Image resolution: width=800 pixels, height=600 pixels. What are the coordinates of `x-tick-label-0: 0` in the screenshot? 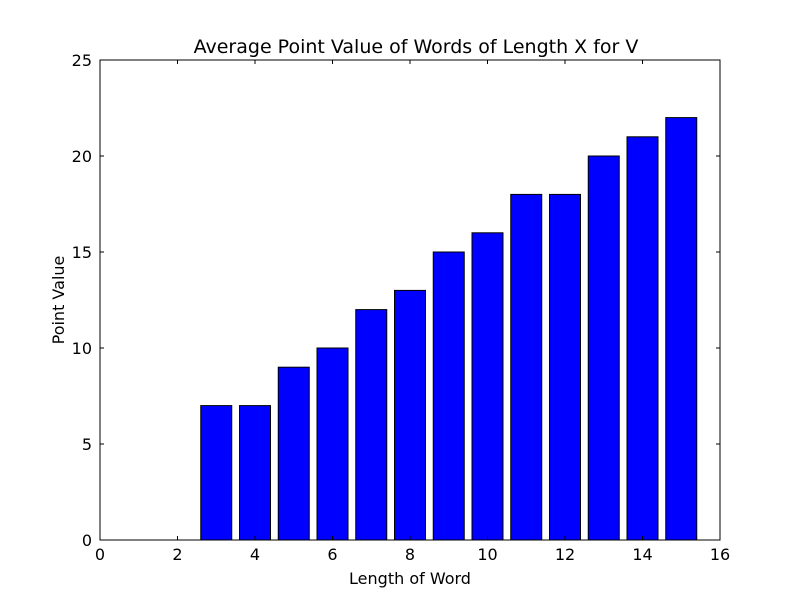 It's located at (100, 554).